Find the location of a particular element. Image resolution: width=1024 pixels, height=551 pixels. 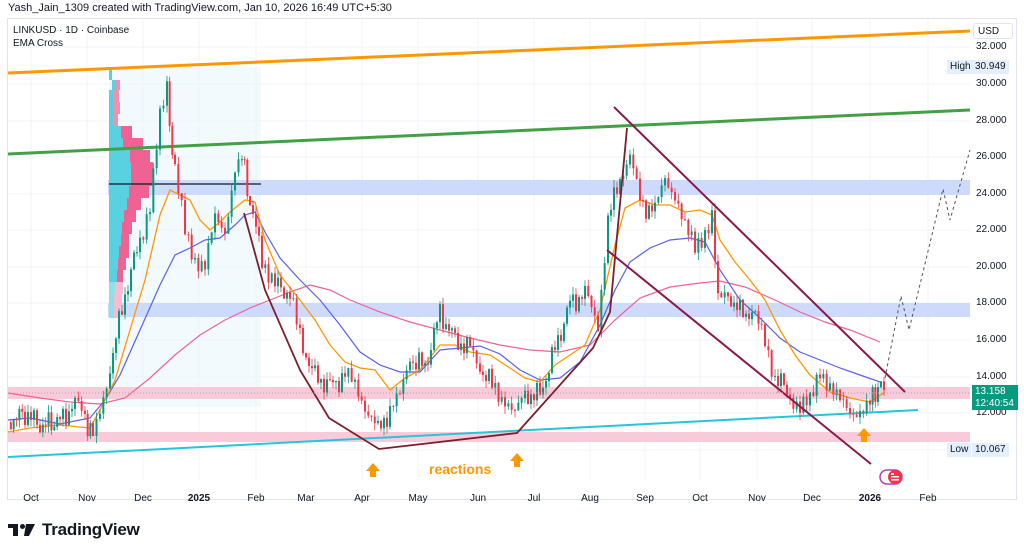

price-tick: 18.000 is located at coordinates (991, 302).